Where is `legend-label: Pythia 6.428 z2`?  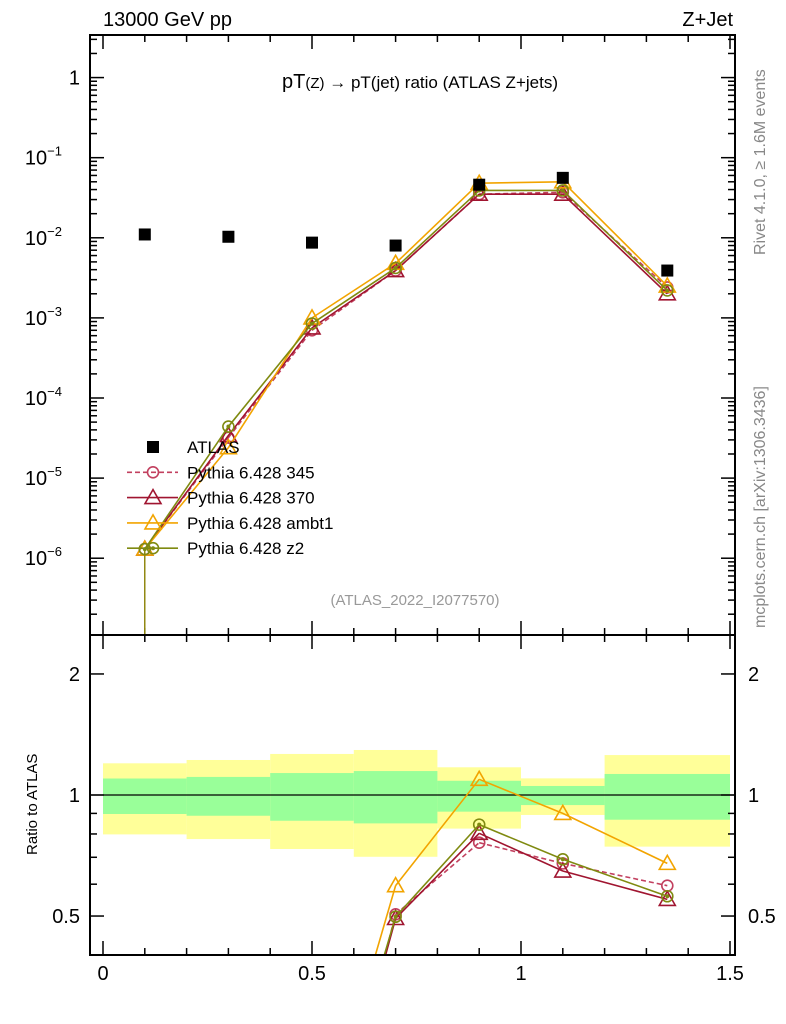
legend-label: Pythia 6.428 z2 is located at coordinates (245, 548).